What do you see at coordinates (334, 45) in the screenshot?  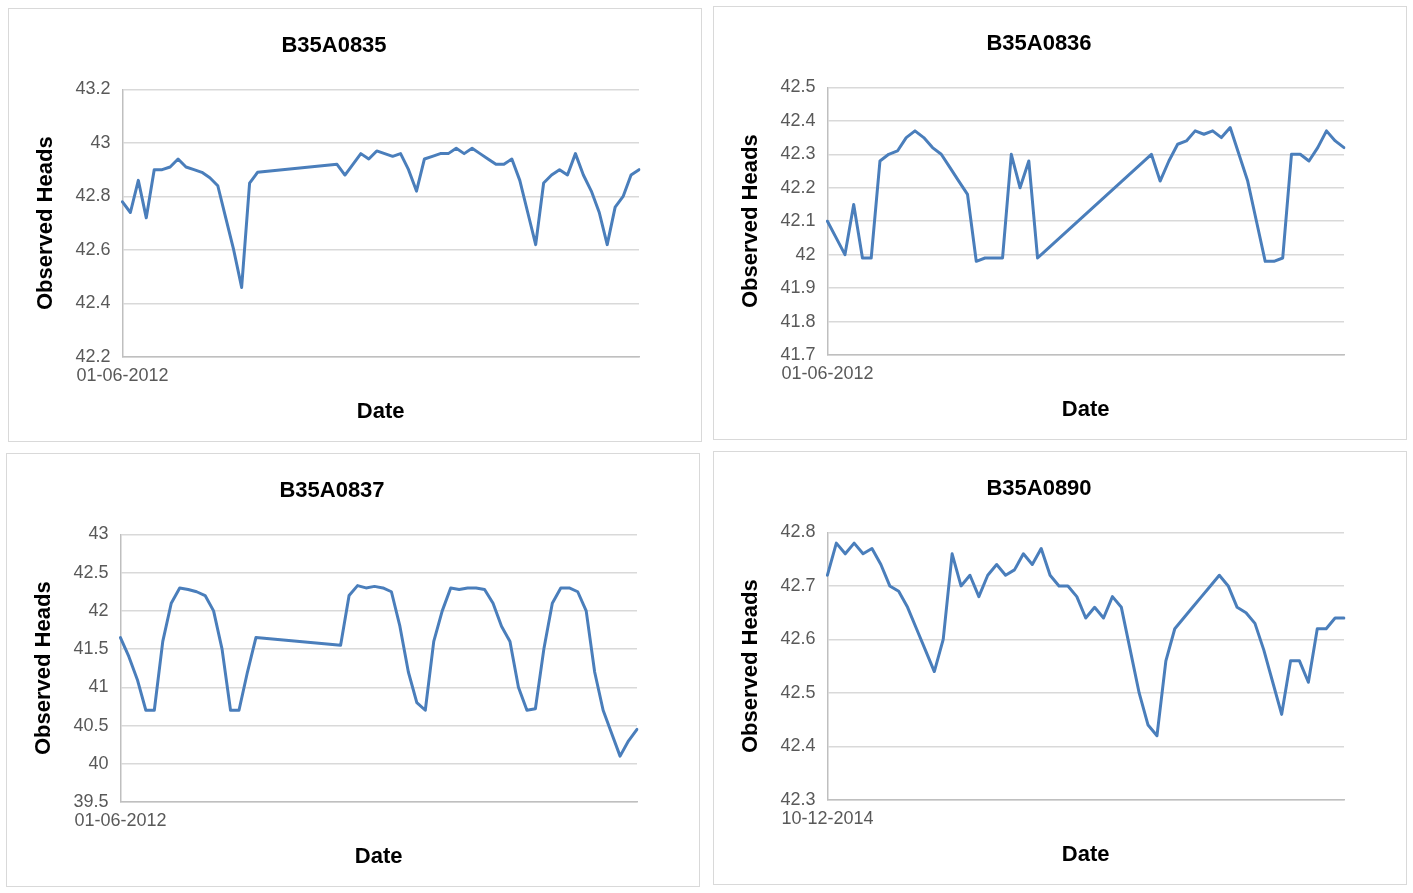 I see `chart-title: B35A0835` at bounding box center [334, 45].